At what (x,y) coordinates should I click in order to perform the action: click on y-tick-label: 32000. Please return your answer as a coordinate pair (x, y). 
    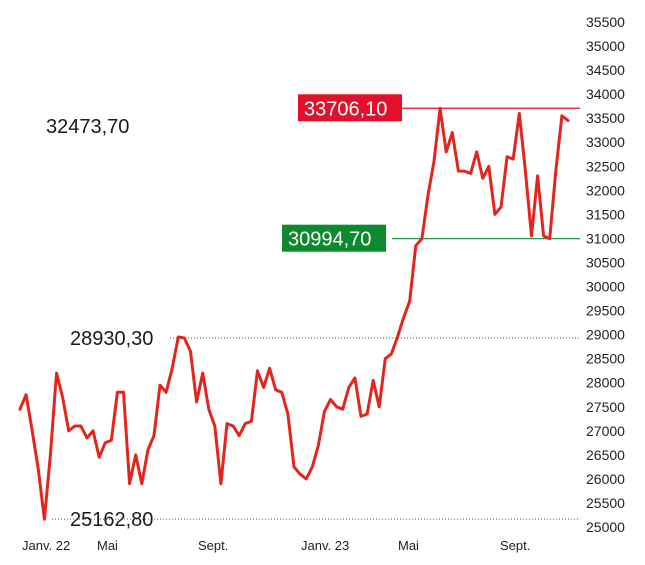
    Looking at the image, I should click on (605, 190).